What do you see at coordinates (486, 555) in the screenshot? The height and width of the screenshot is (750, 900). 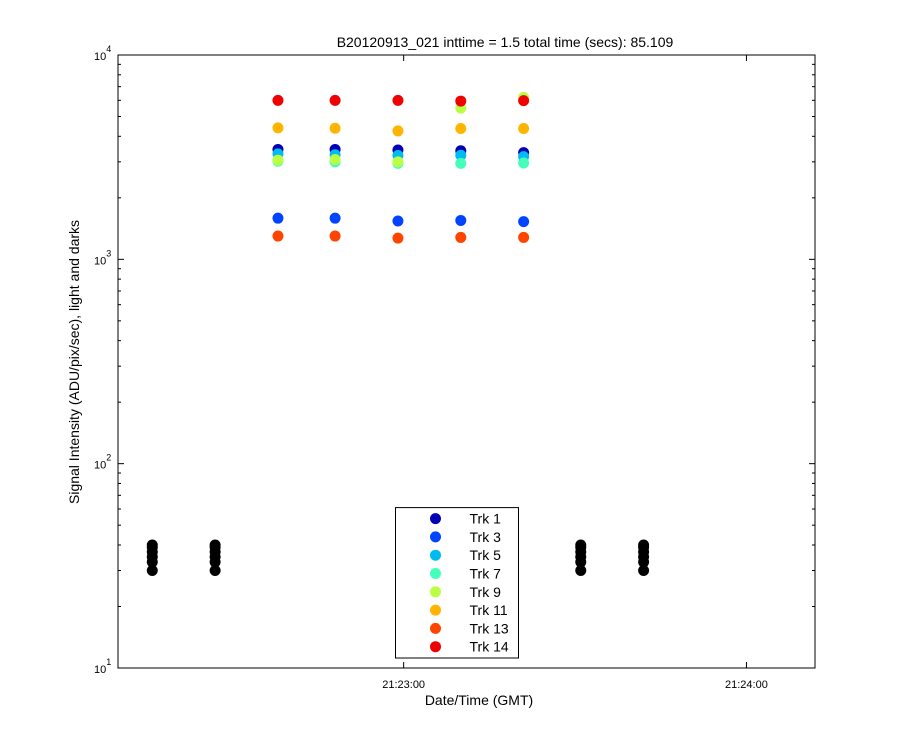 I see `legend-label: Trk 5` at bounding box center [486, 555].